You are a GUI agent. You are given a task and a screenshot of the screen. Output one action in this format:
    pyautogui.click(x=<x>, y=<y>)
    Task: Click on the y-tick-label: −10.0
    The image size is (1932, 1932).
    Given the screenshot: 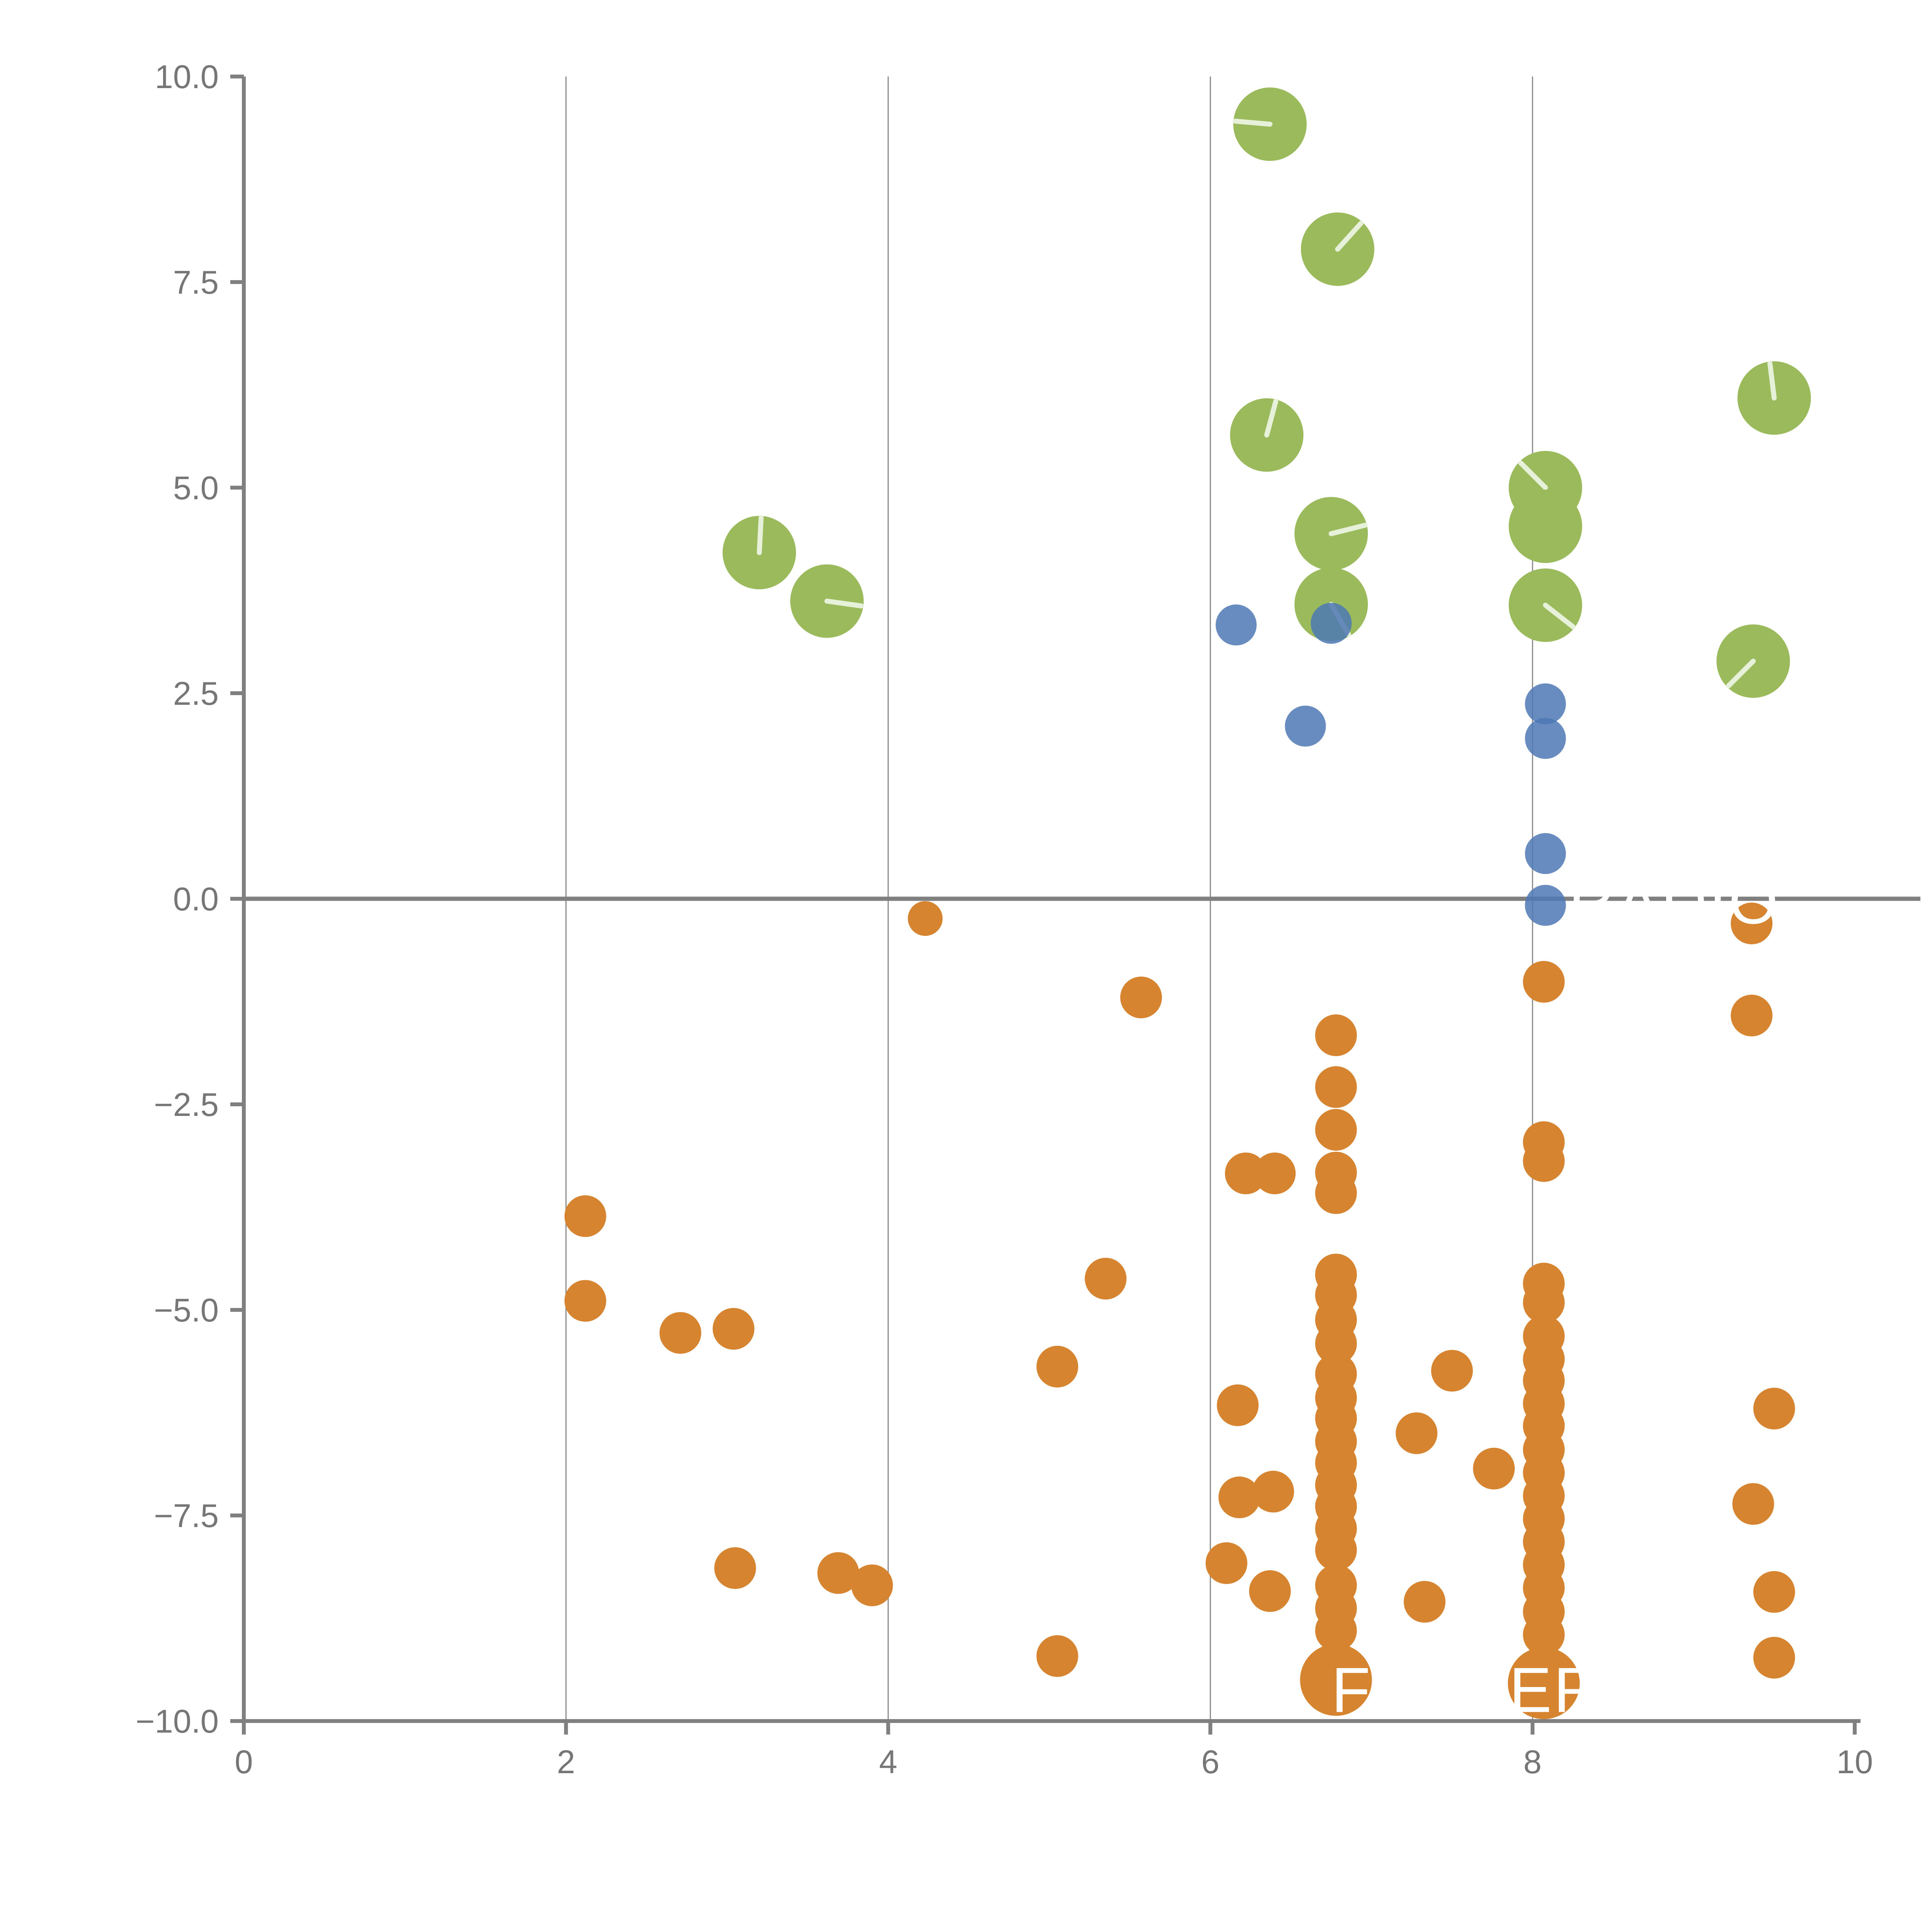 What is the action you would take?
    pyautogui.click(x=177, y=1722)
    